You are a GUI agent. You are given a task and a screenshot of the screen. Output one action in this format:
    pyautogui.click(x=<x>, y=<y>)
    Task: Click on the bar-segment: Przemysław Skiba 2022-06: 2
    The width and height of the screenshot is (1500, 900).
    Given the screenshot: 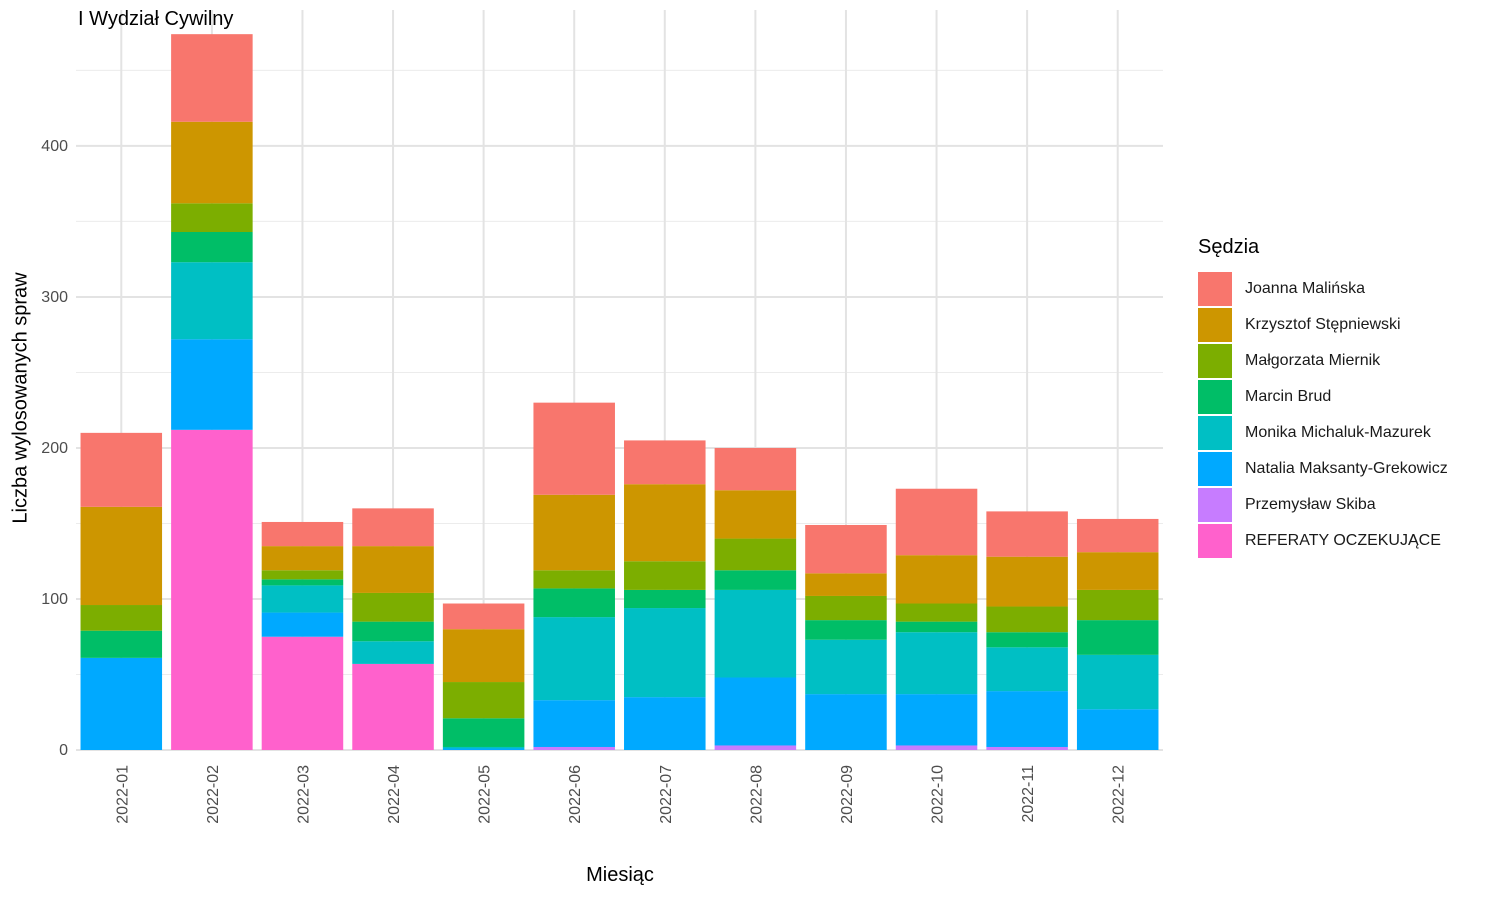 What is the action you would take?
    pyautogui.click(x=574, y=748)
    